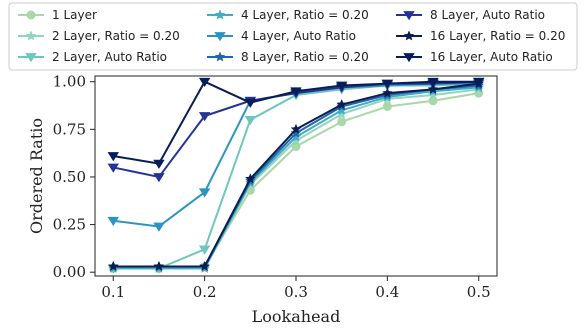 The height and width of the screenshot is (329, 585). I want to click on legend-label: 16 Layer, Ratio = 0.20, so click(497, 36).